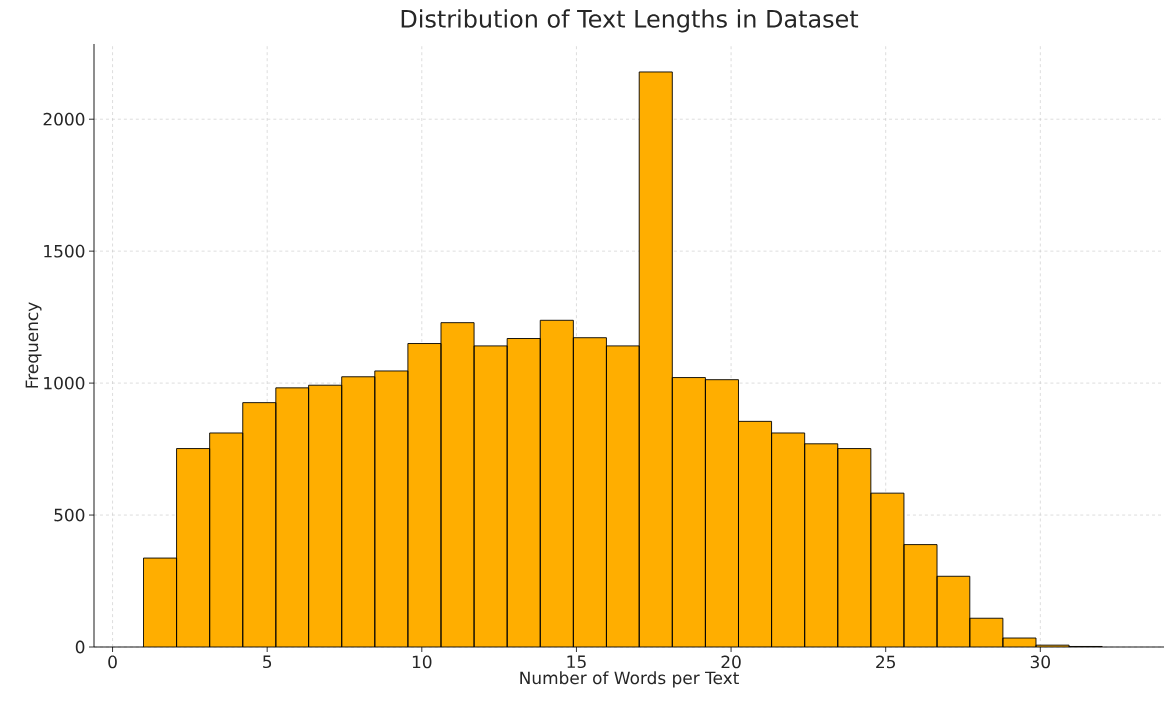  Describe the element at coordinates (885, 662) in the screenshot. I see `x-tick-label: 25` at that location.